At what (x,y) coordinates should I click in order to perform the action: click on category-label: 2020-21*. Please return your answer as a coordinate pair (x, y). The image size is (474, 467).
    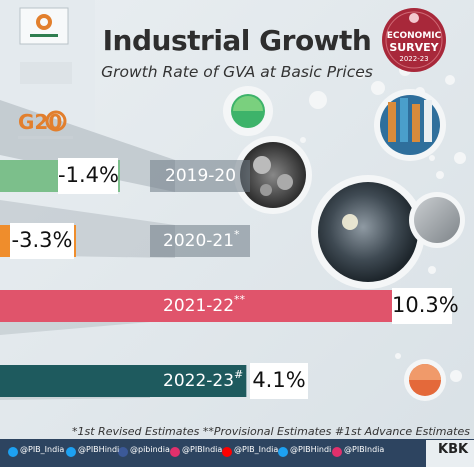
    Looking at the image, I should click on (201, 239).